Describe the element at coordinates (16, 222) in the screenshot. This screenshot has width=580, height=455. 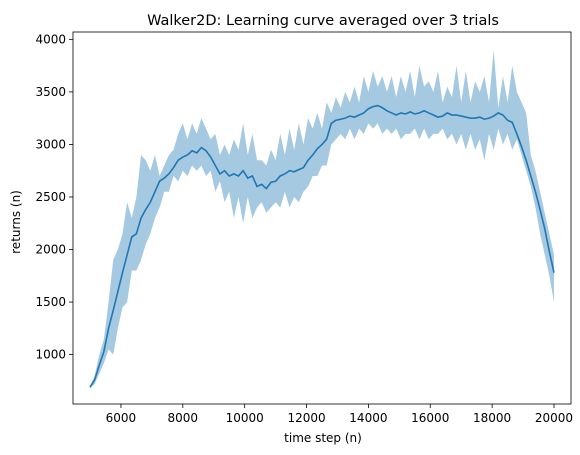
I see `y-axis-label: returns (n)` at that location.